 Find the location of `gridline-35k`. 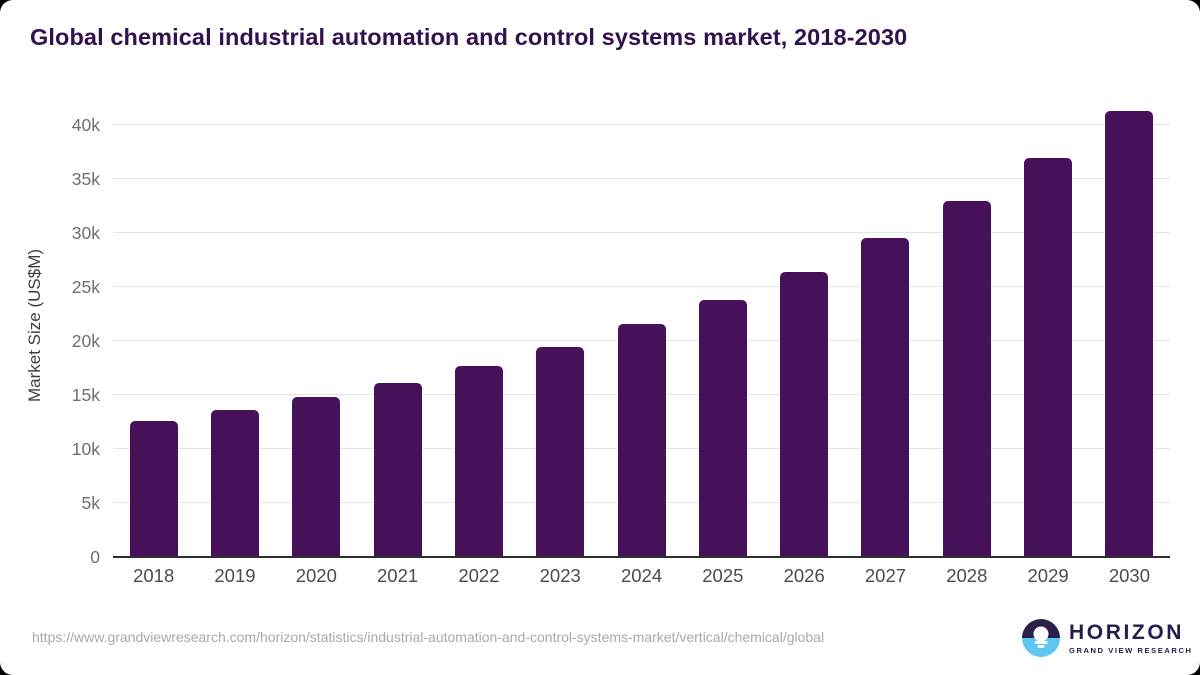

gridline-35k is located at coordinates (641, 179).